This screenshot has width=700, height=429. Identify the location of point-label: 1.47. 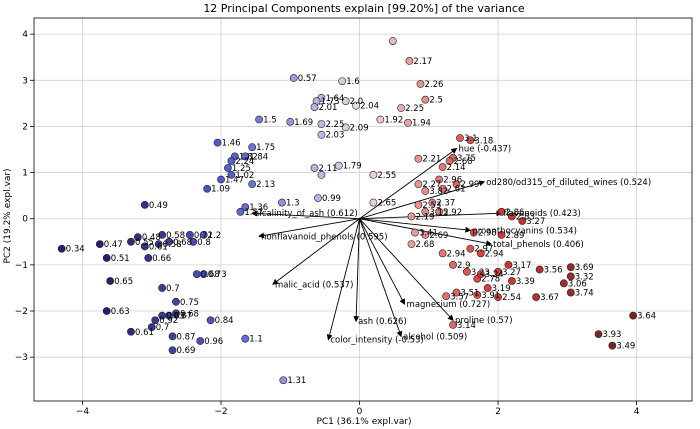
(234, 181).